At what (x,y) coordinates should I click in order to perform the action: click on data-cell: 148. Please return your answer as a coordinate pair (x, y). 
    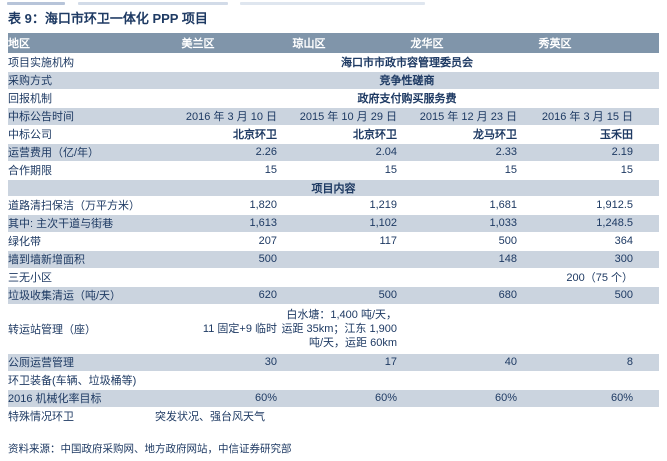
    Looking at the image, I should click on (457, 259).